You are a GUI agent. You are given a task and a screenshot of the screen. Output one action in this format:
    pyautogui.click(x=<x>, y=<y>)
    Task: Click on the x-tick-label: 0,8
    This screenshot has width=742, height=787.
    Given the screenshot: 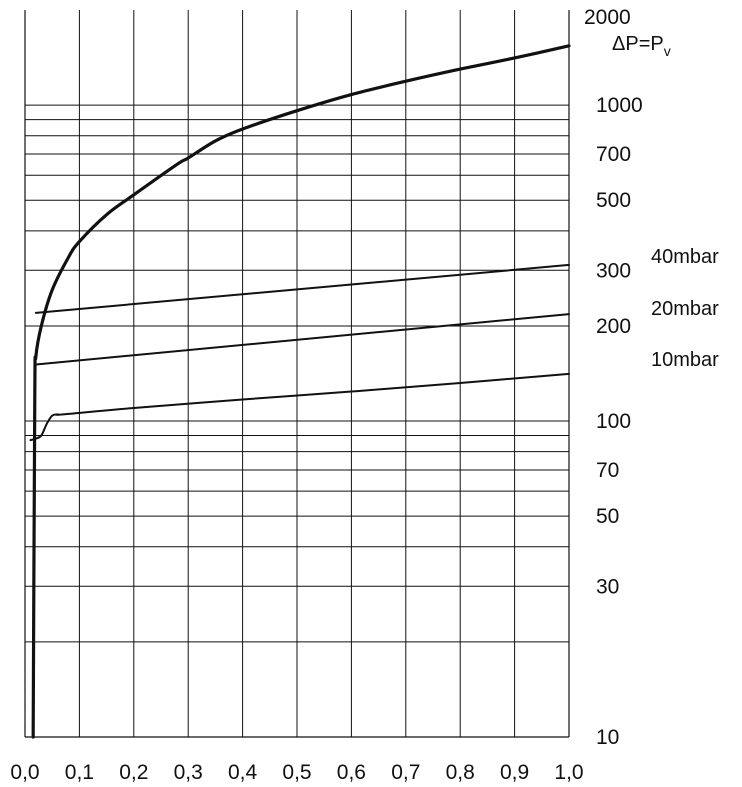 What is the action you would take?
    pyautogui.click(x=460, y=772)
    